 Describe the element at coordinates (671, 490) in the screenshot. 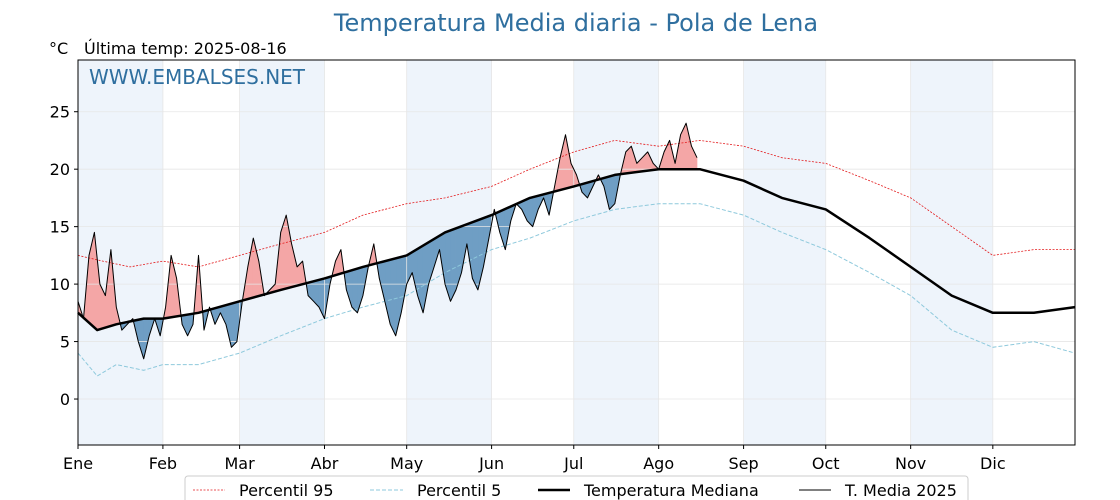

I see `legend-label-median: Temperatura Mediana` at that location.